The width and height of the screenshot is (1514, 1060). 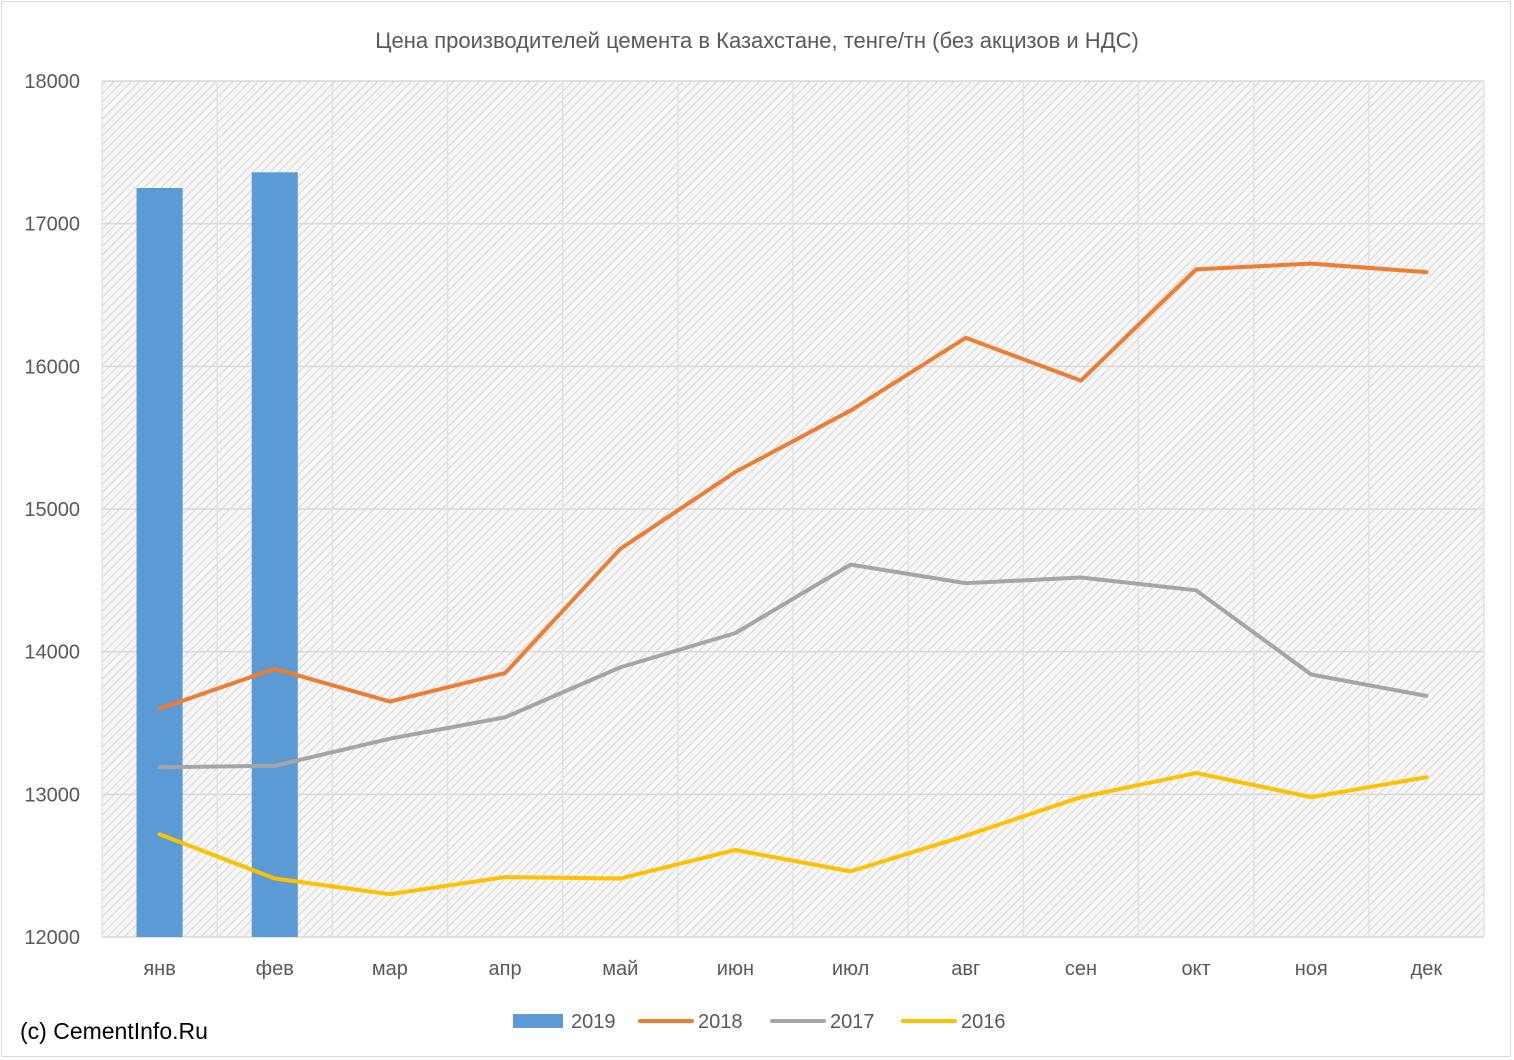 What do you see at coordinates (52, 938) in the screenshot?
I see `y-tick-label: 12000` at bounding box center [52, 938].